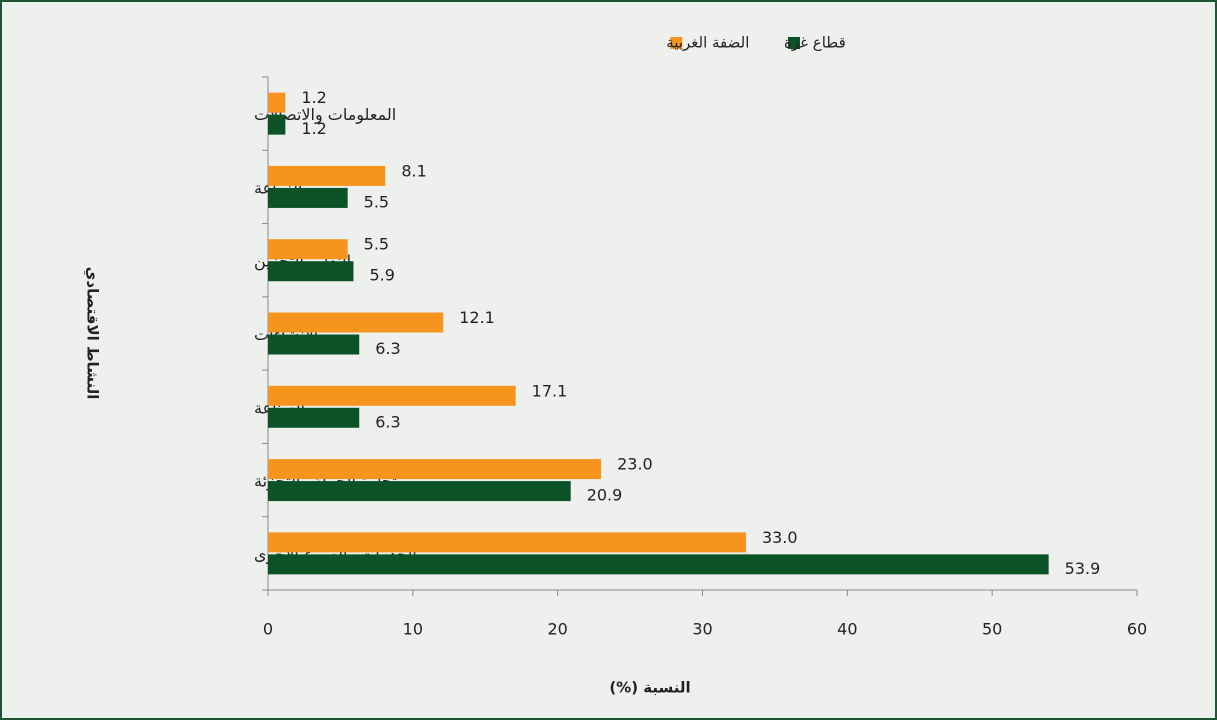 This screenshot has width=1217, height=720. Describe the element at coordinates (707, 43) in the screenshot. I see `legend-label: الضفة الغربية` at that location.